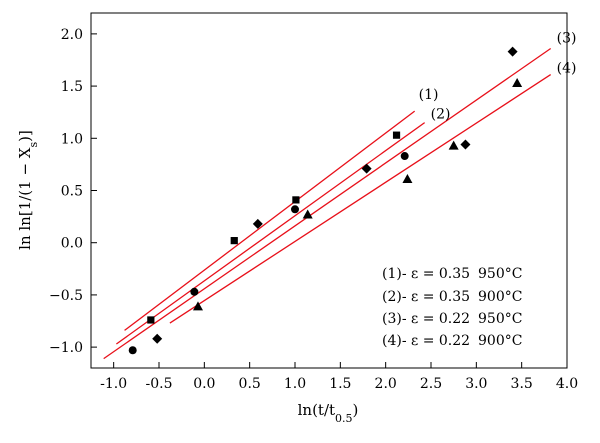 The width and height of the screenshot is (600, 443). I want to click on line-tag-2: (2), so click(441, 115).